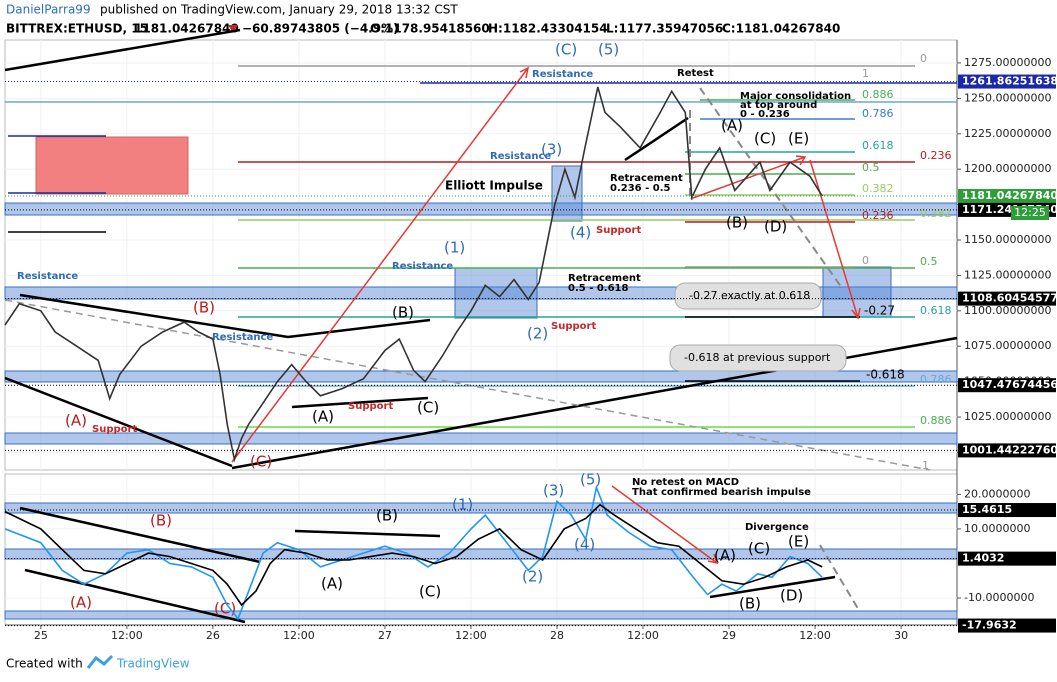 The height and width of the screenshot is (682, 1057). What do you see at coordinates (1007, 239) in the screenshot?
I see `y-tick-label: 1150.00000000` at bounding box center [1007, 239].